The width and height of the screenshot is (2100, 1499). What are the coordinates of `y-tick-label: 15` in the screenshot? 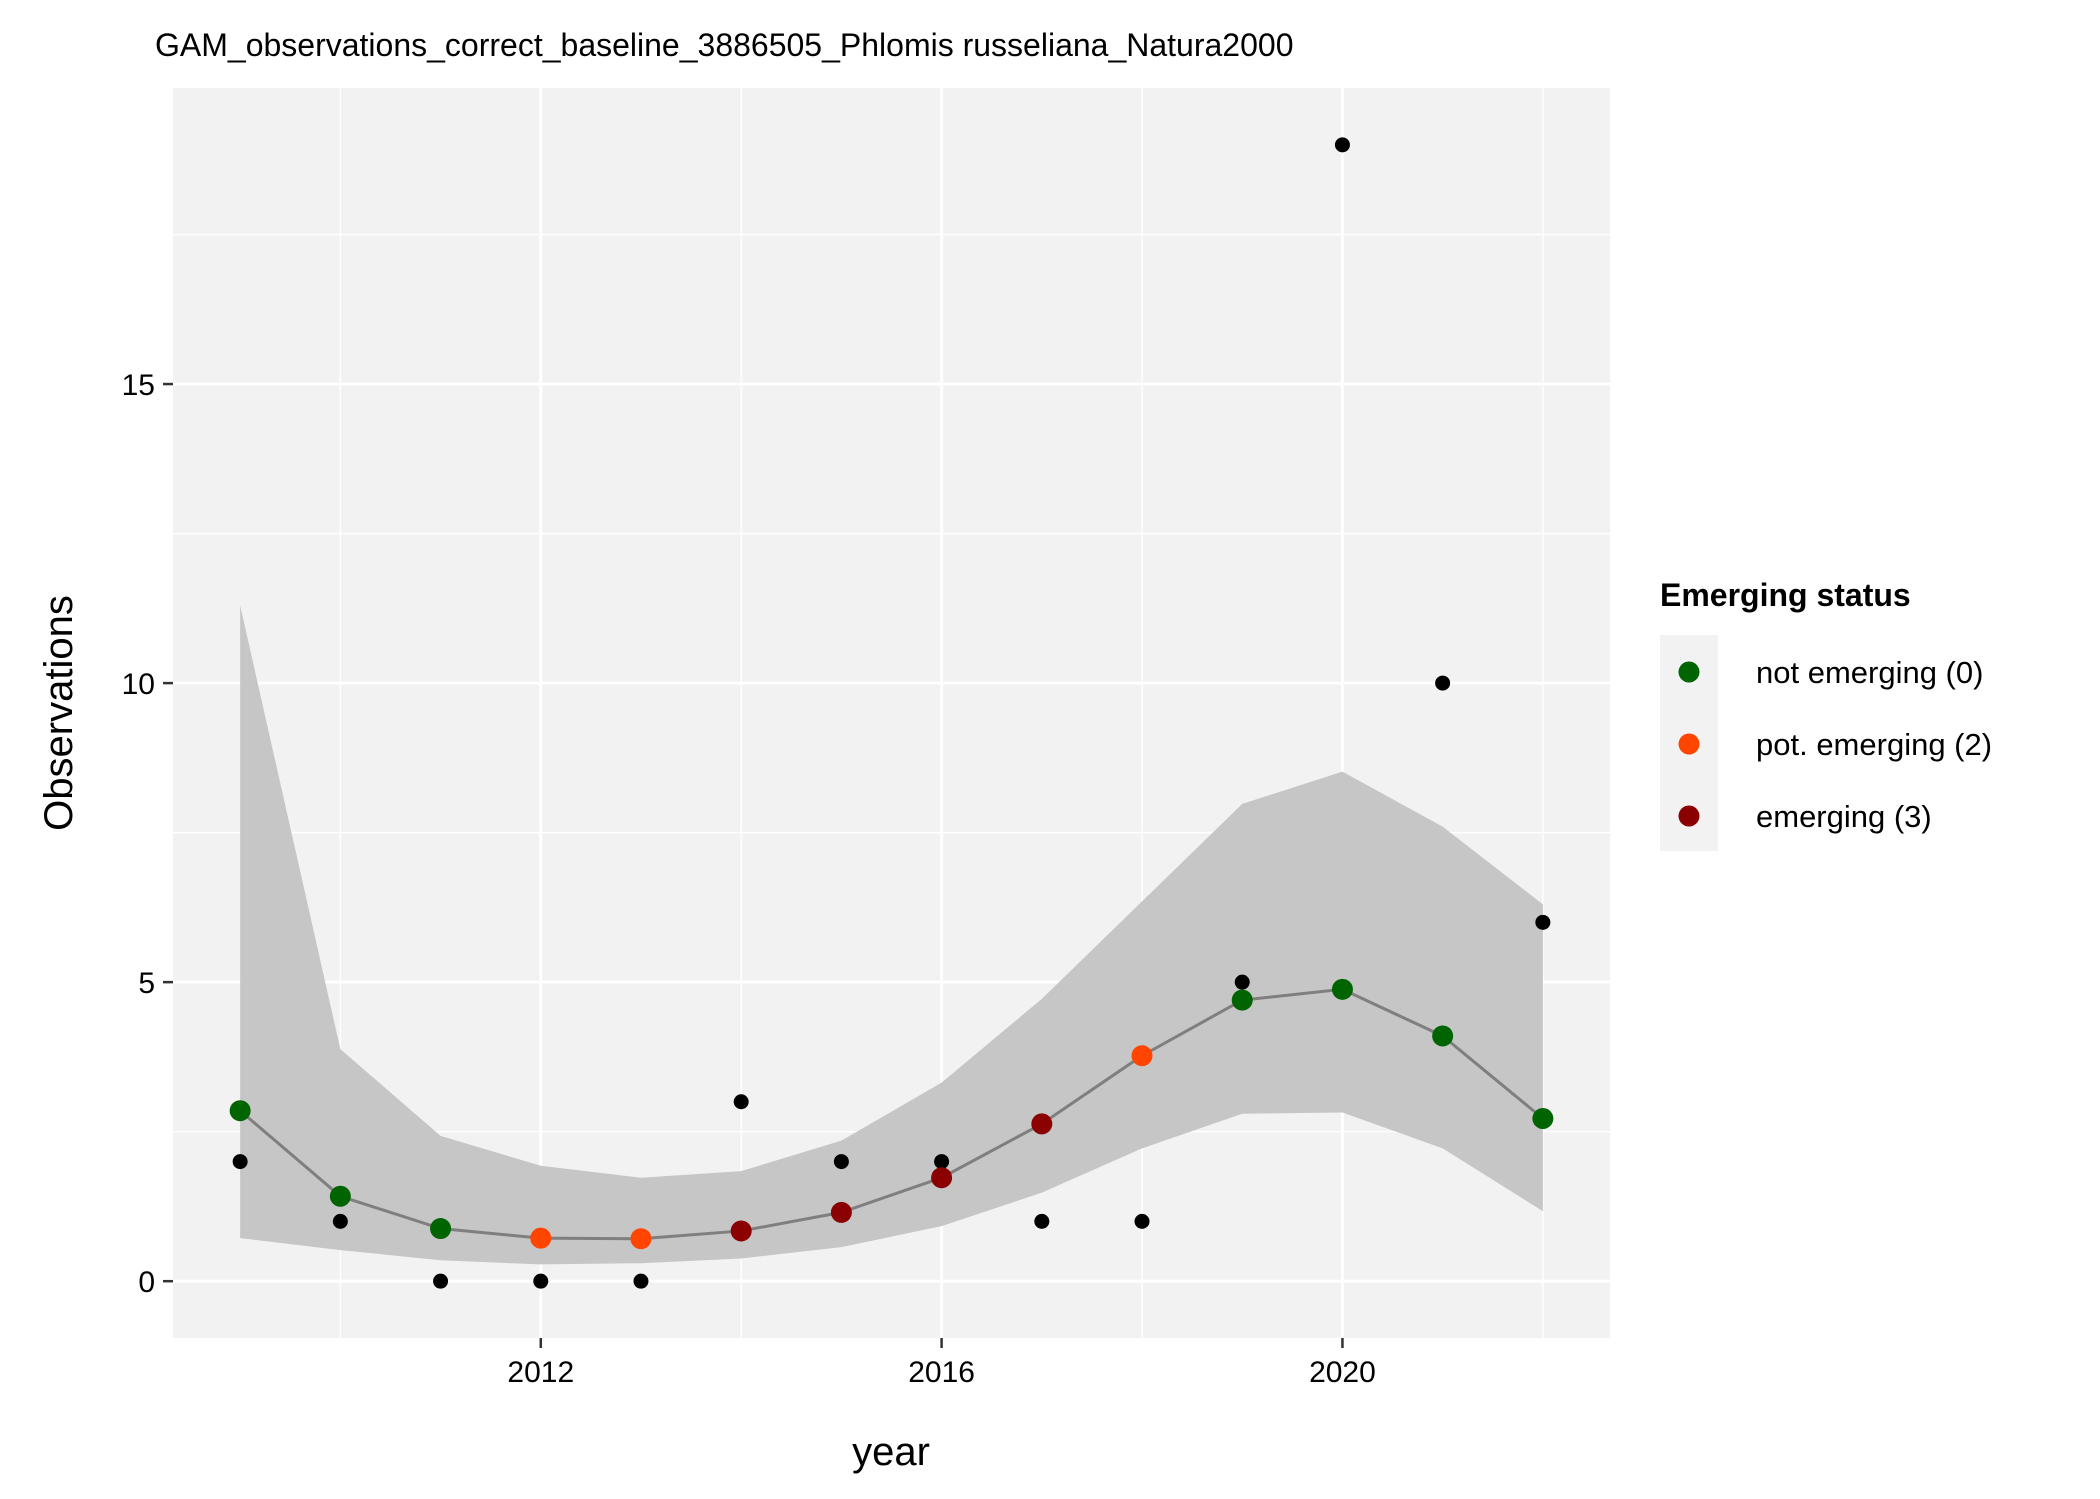 It's located at (138, 385).